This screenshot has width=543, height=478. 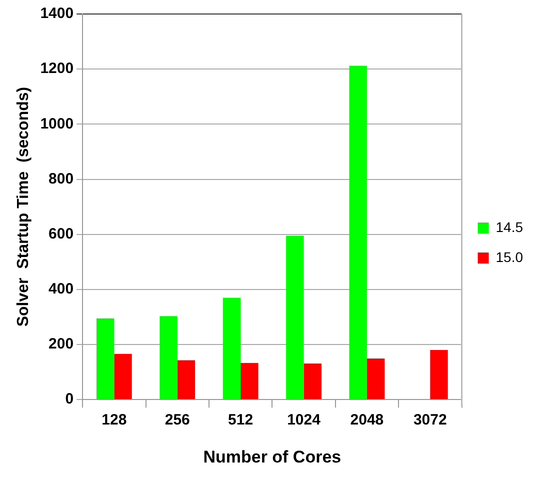 I want to click on y-tick-label: 400, so click(x=61, y=289).